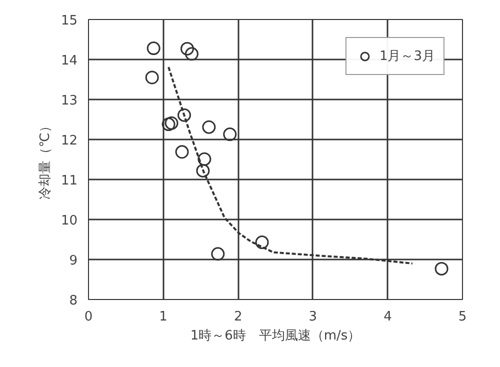 Image resolution: width=500 pixels, height=367 pixels. What do you see at coordinates (313, 317) in the screenshot?
I see `x-tick-label: 3` at bounding box center [313, 317].